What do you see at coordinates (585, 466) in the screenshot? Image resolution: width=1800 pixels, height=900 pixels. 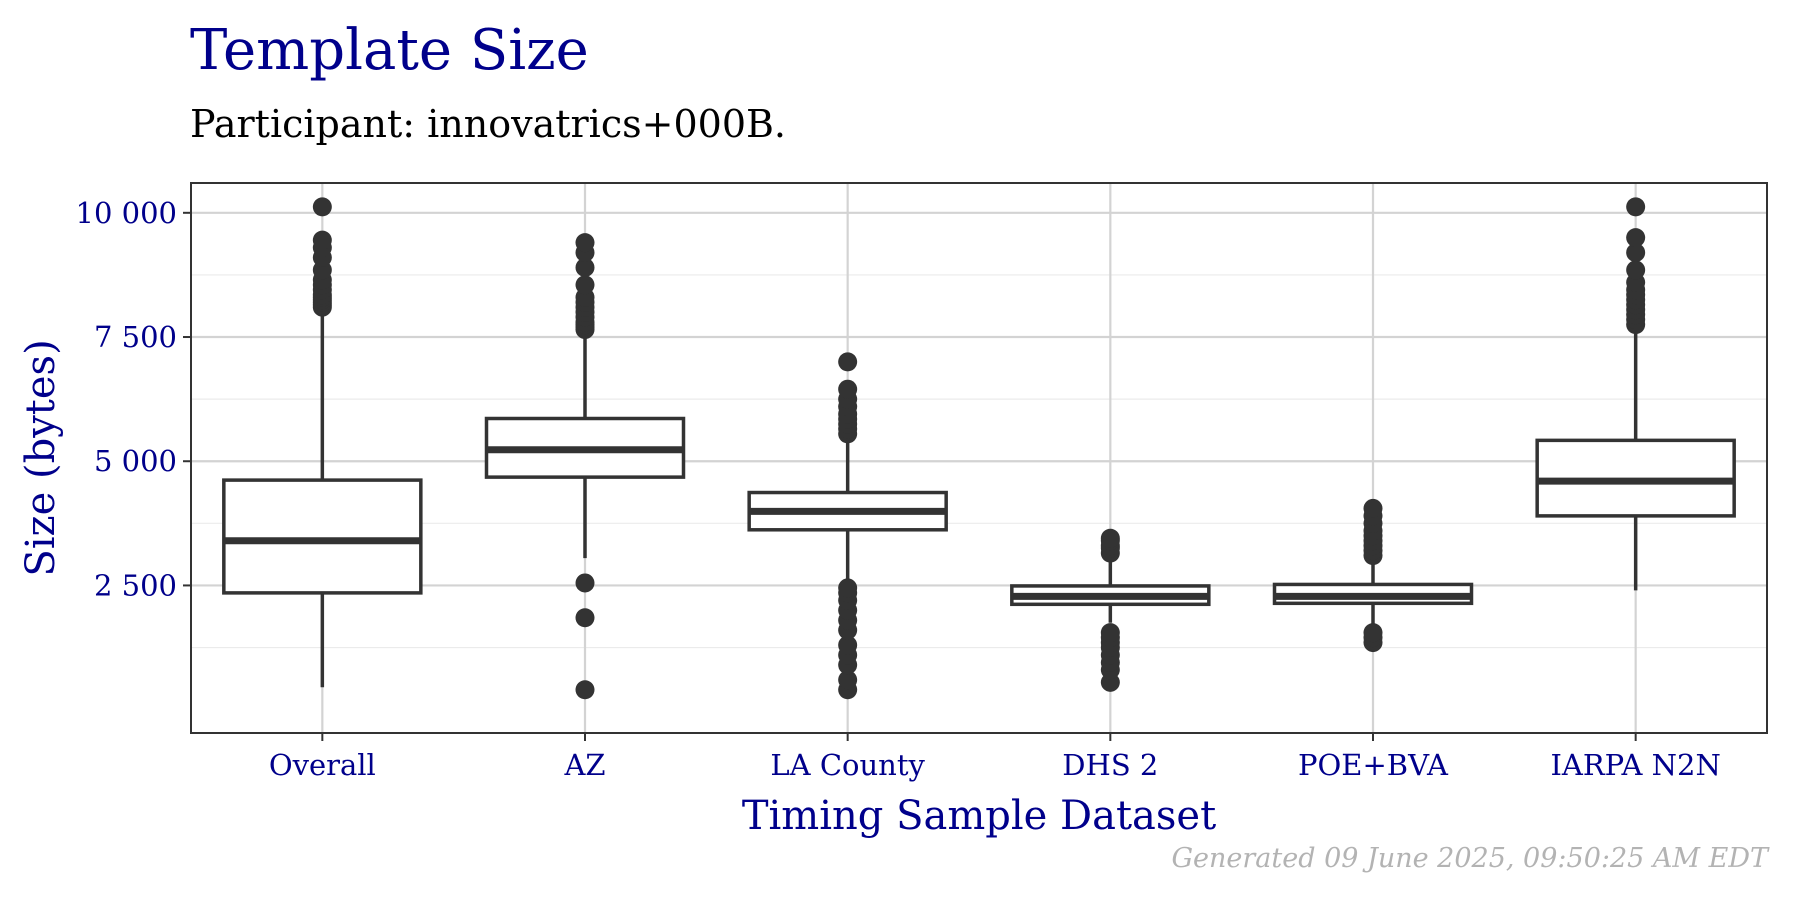 I see `box-az` at bounding box center [585, 466].